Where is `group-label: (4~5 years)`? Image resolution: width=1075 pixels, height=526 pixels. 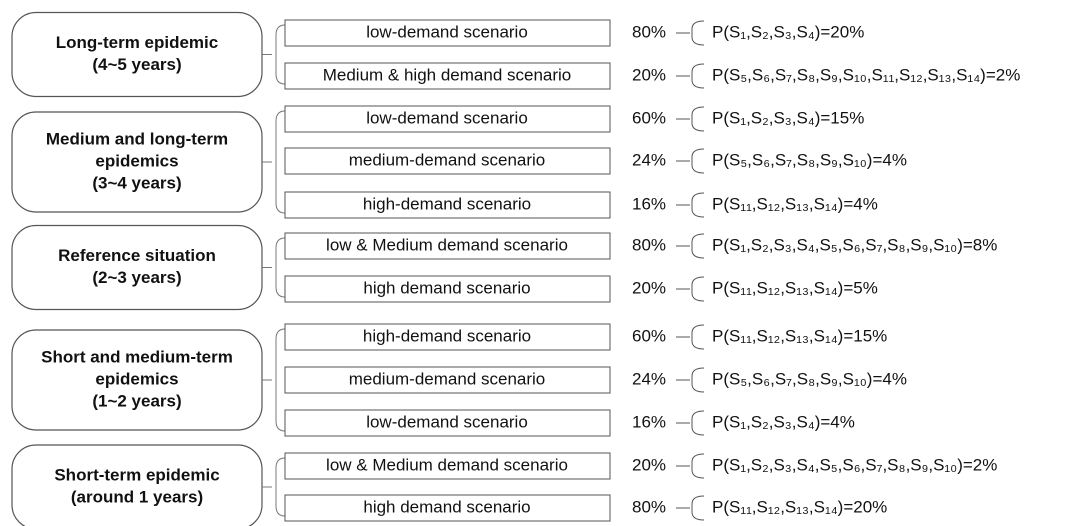 group-label: (4~5 years) is located at coordinates (136, 64).